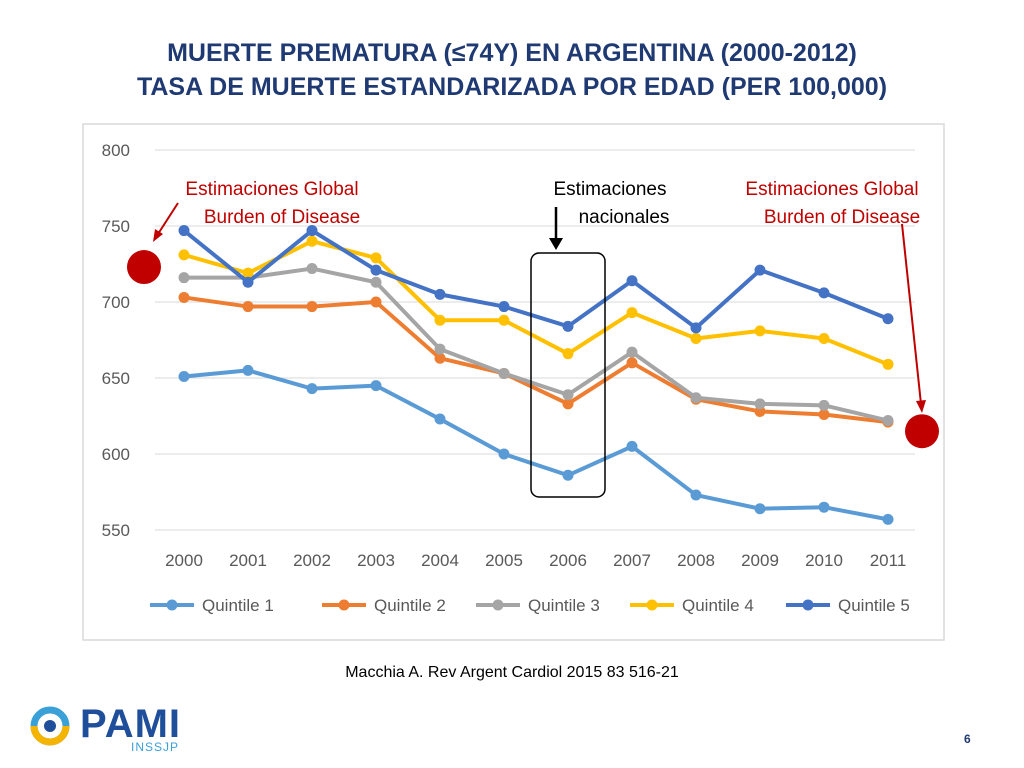  Describe the element at coordinates (158, 235) in the screenshot. I see `annotation-left-arrowhead` at that location.